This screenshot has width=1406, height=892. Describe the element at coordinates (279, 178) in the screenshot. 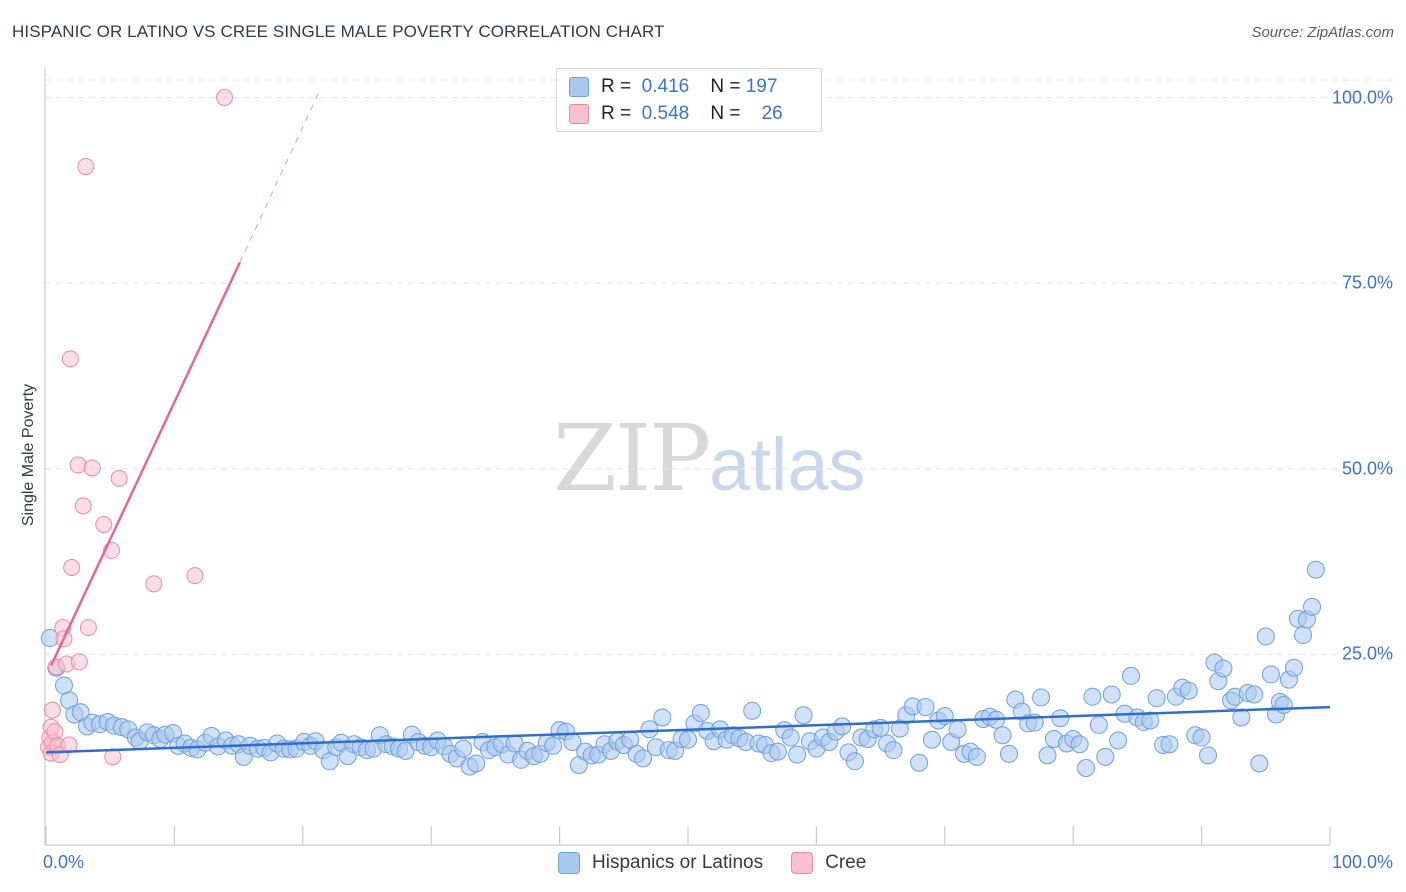

I see `trendline-cree-extended` at that location.